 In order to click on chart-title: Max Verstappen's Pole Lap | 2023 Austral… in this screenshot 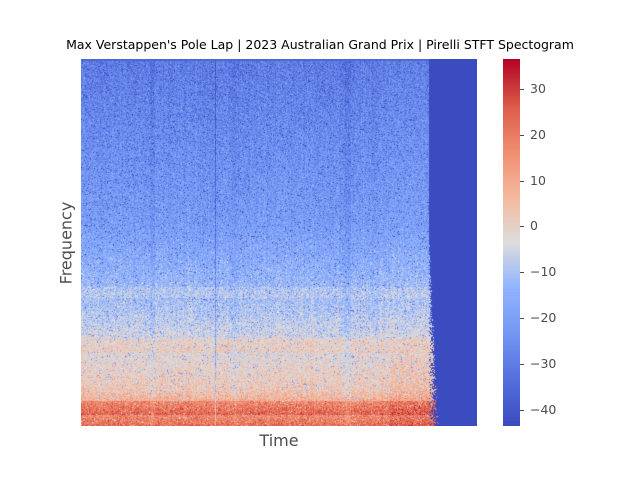, I will do `click(320, 44)`.